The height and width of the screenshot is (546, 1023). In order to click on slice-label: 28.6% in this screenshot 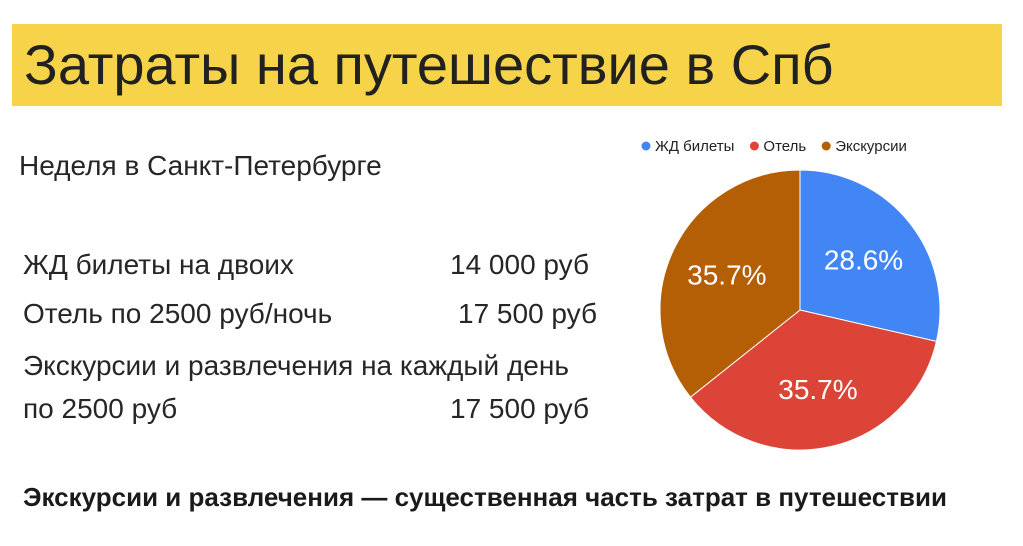, I will do `click(863, 259)`.